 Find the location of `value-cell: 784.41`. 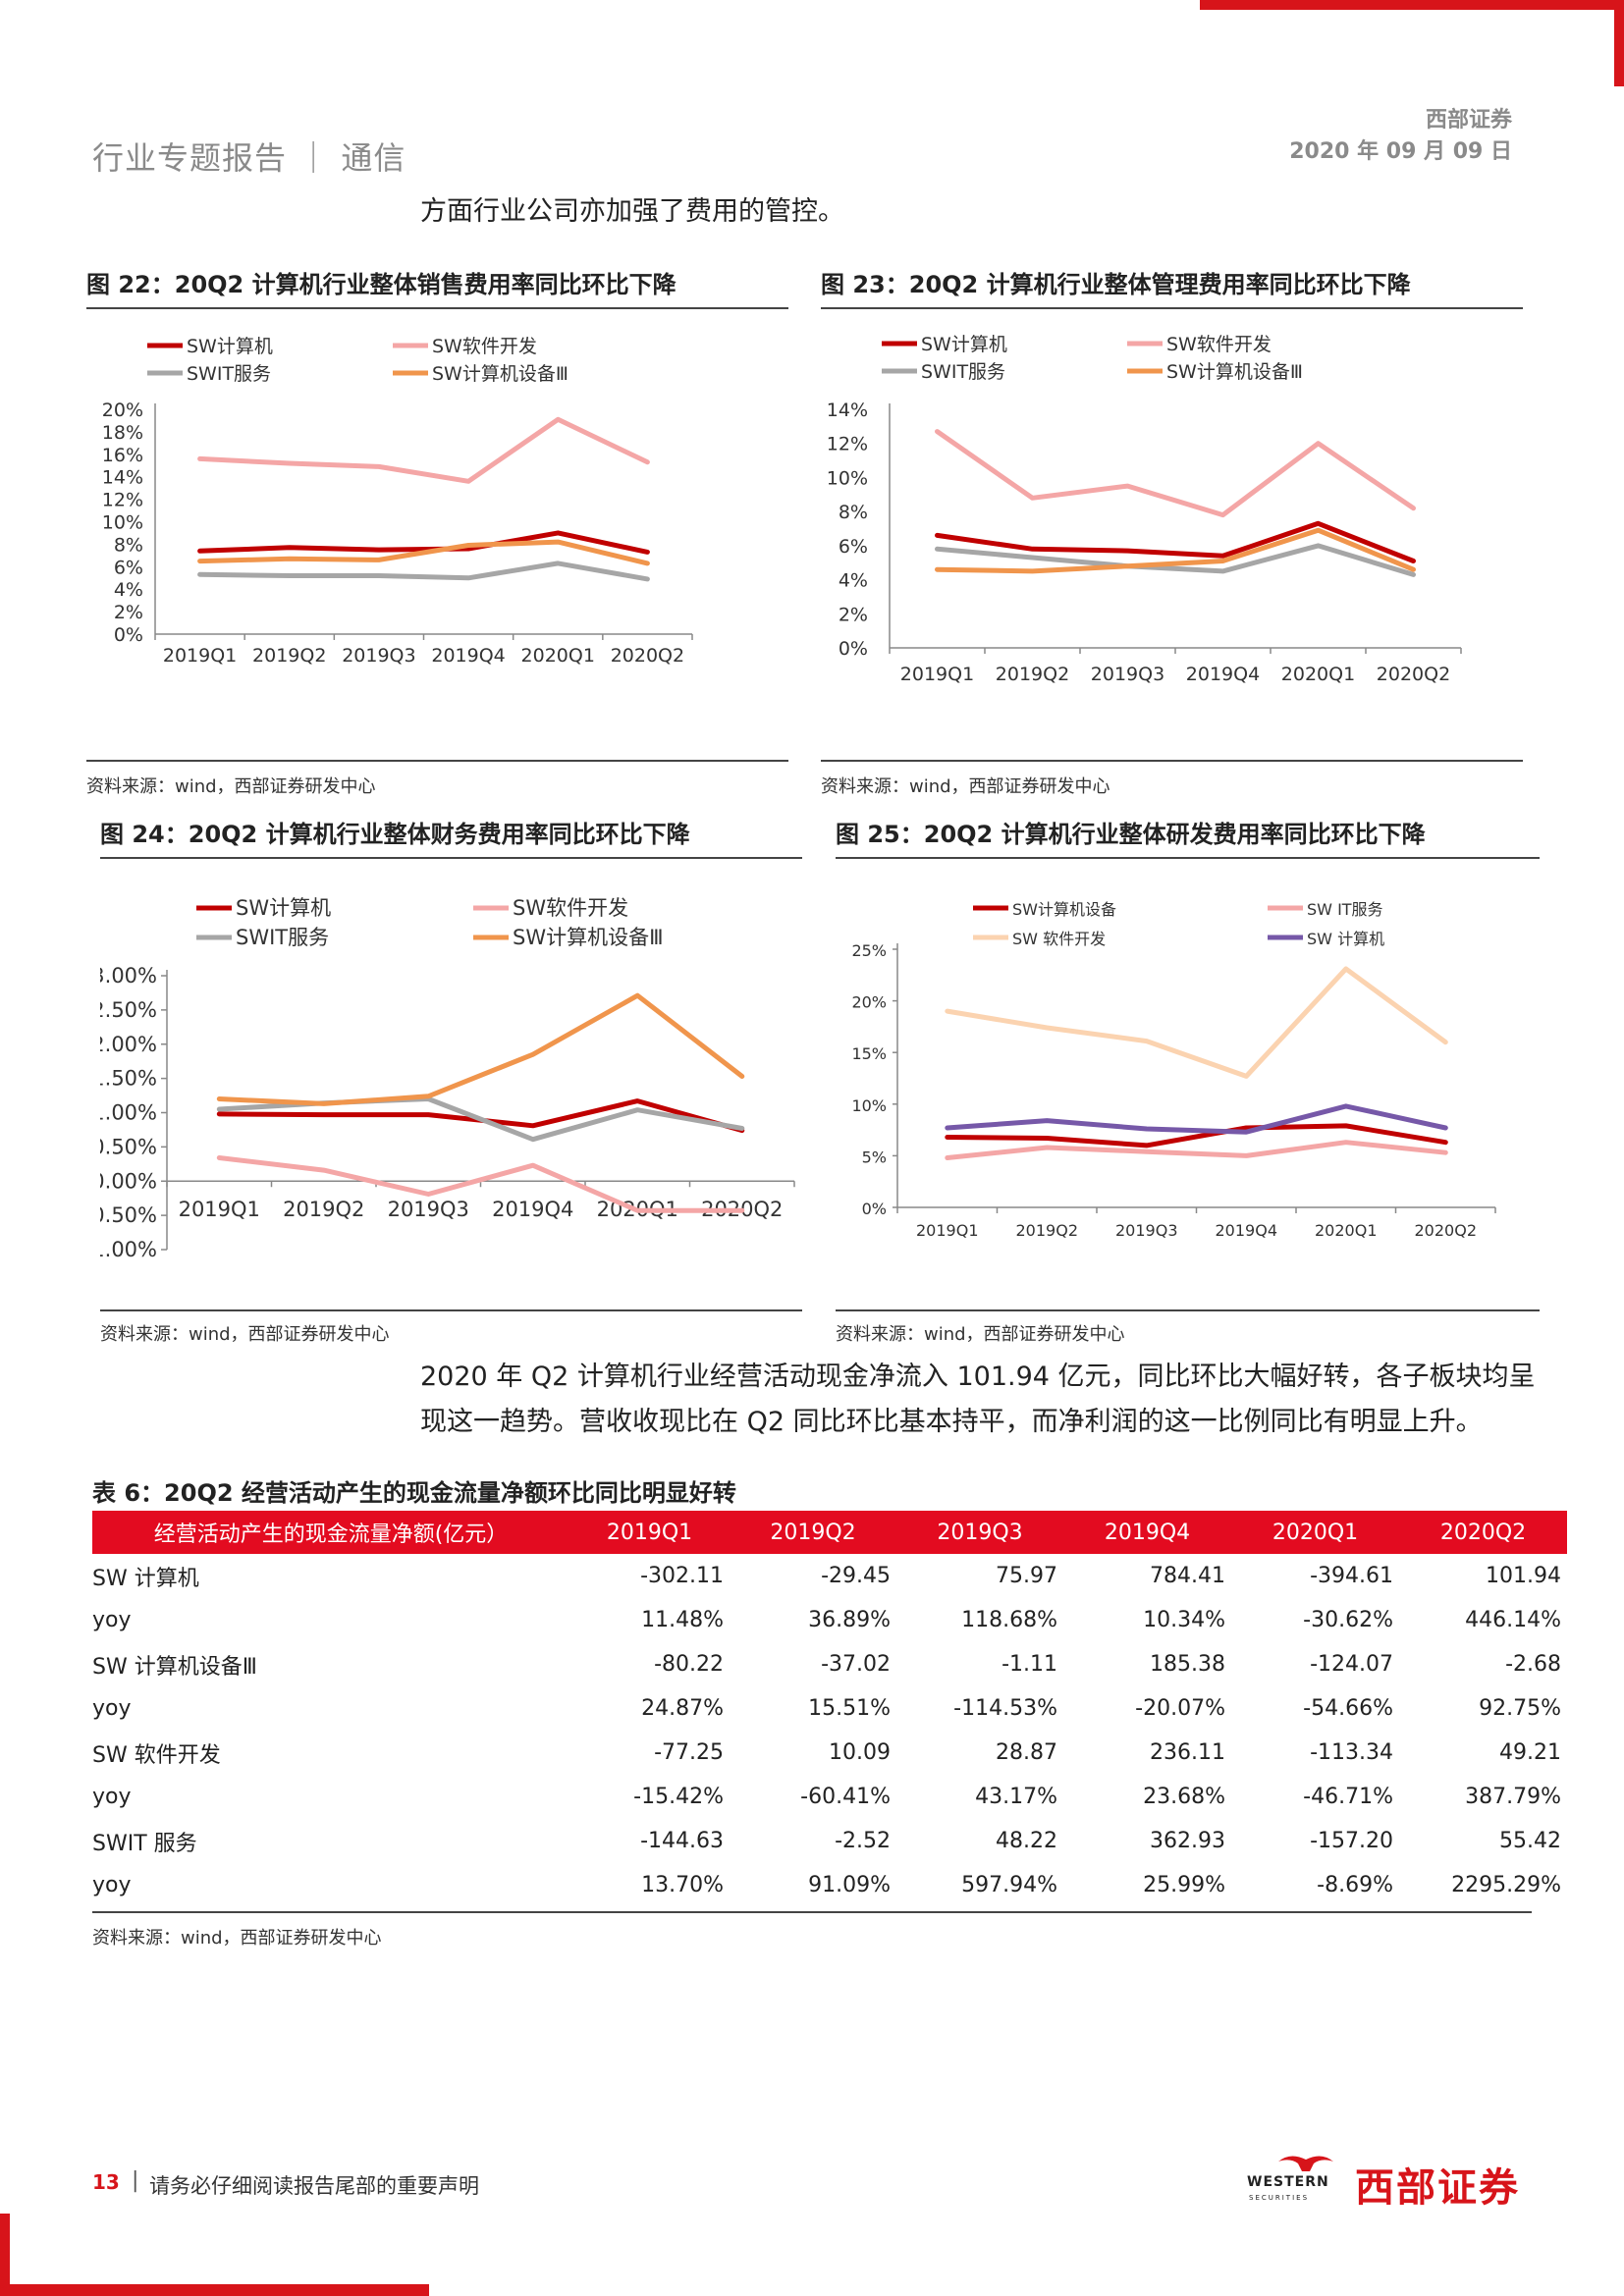

value-cell: 784.41 is located at coordinates (1187, 1576).